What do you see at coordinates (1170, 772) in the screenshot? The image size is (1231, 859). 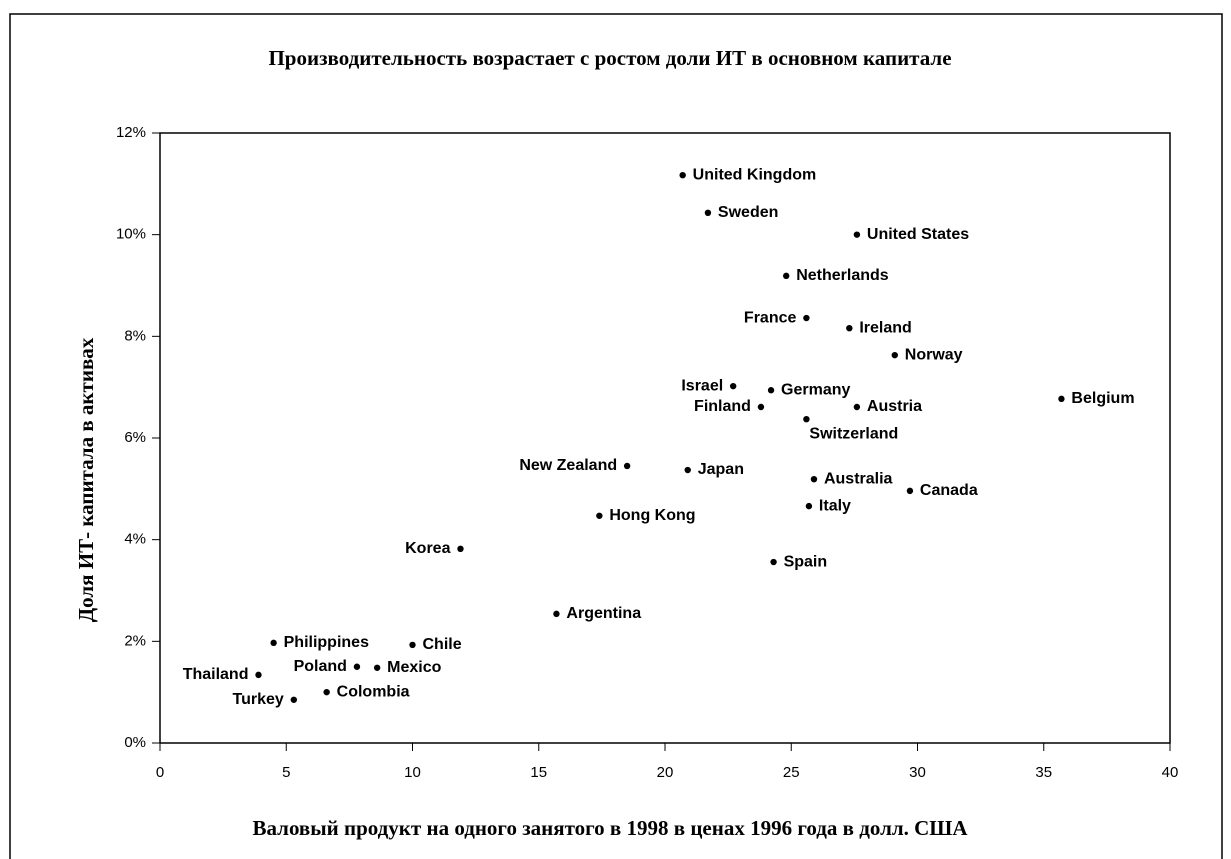 I see `x-tick-label: 40` at bounding box center [1170, 772].